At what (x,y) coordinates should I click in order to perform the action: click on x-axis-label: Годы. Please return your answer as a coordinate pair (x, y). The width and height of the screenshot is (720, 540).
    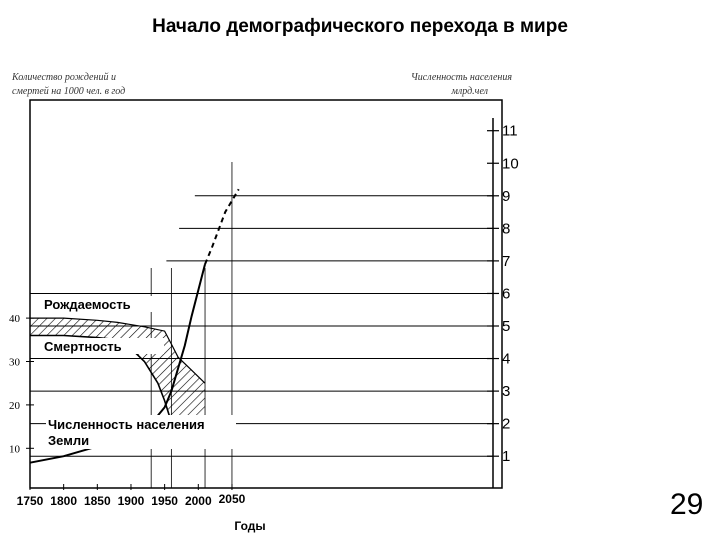
    Looking at the image, I should click on (249, 526).